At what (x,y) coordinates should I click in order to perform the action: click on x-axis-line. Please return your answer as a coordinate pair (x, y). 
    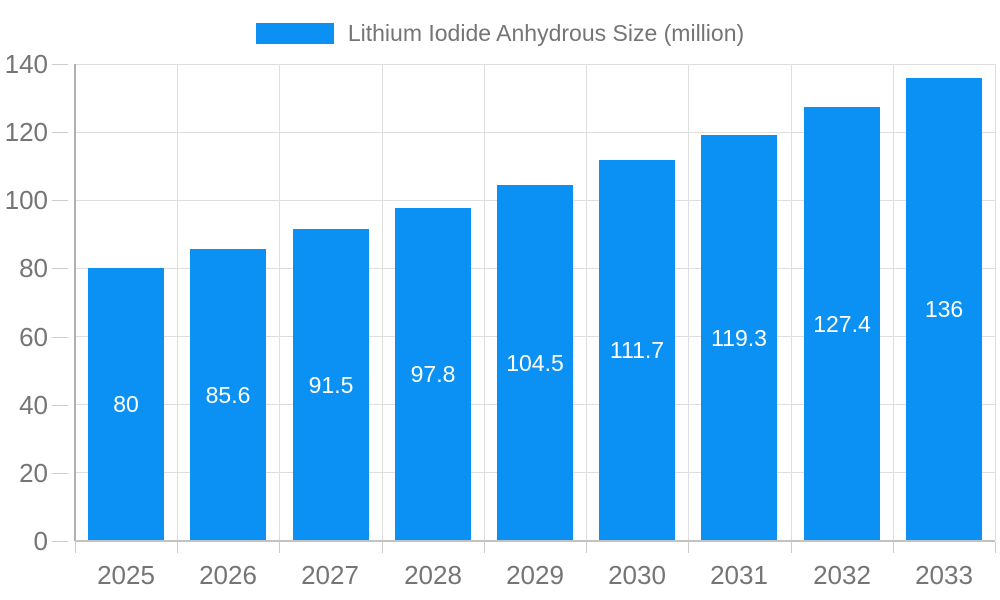
    Looking at the image, I should click on (535, 541).